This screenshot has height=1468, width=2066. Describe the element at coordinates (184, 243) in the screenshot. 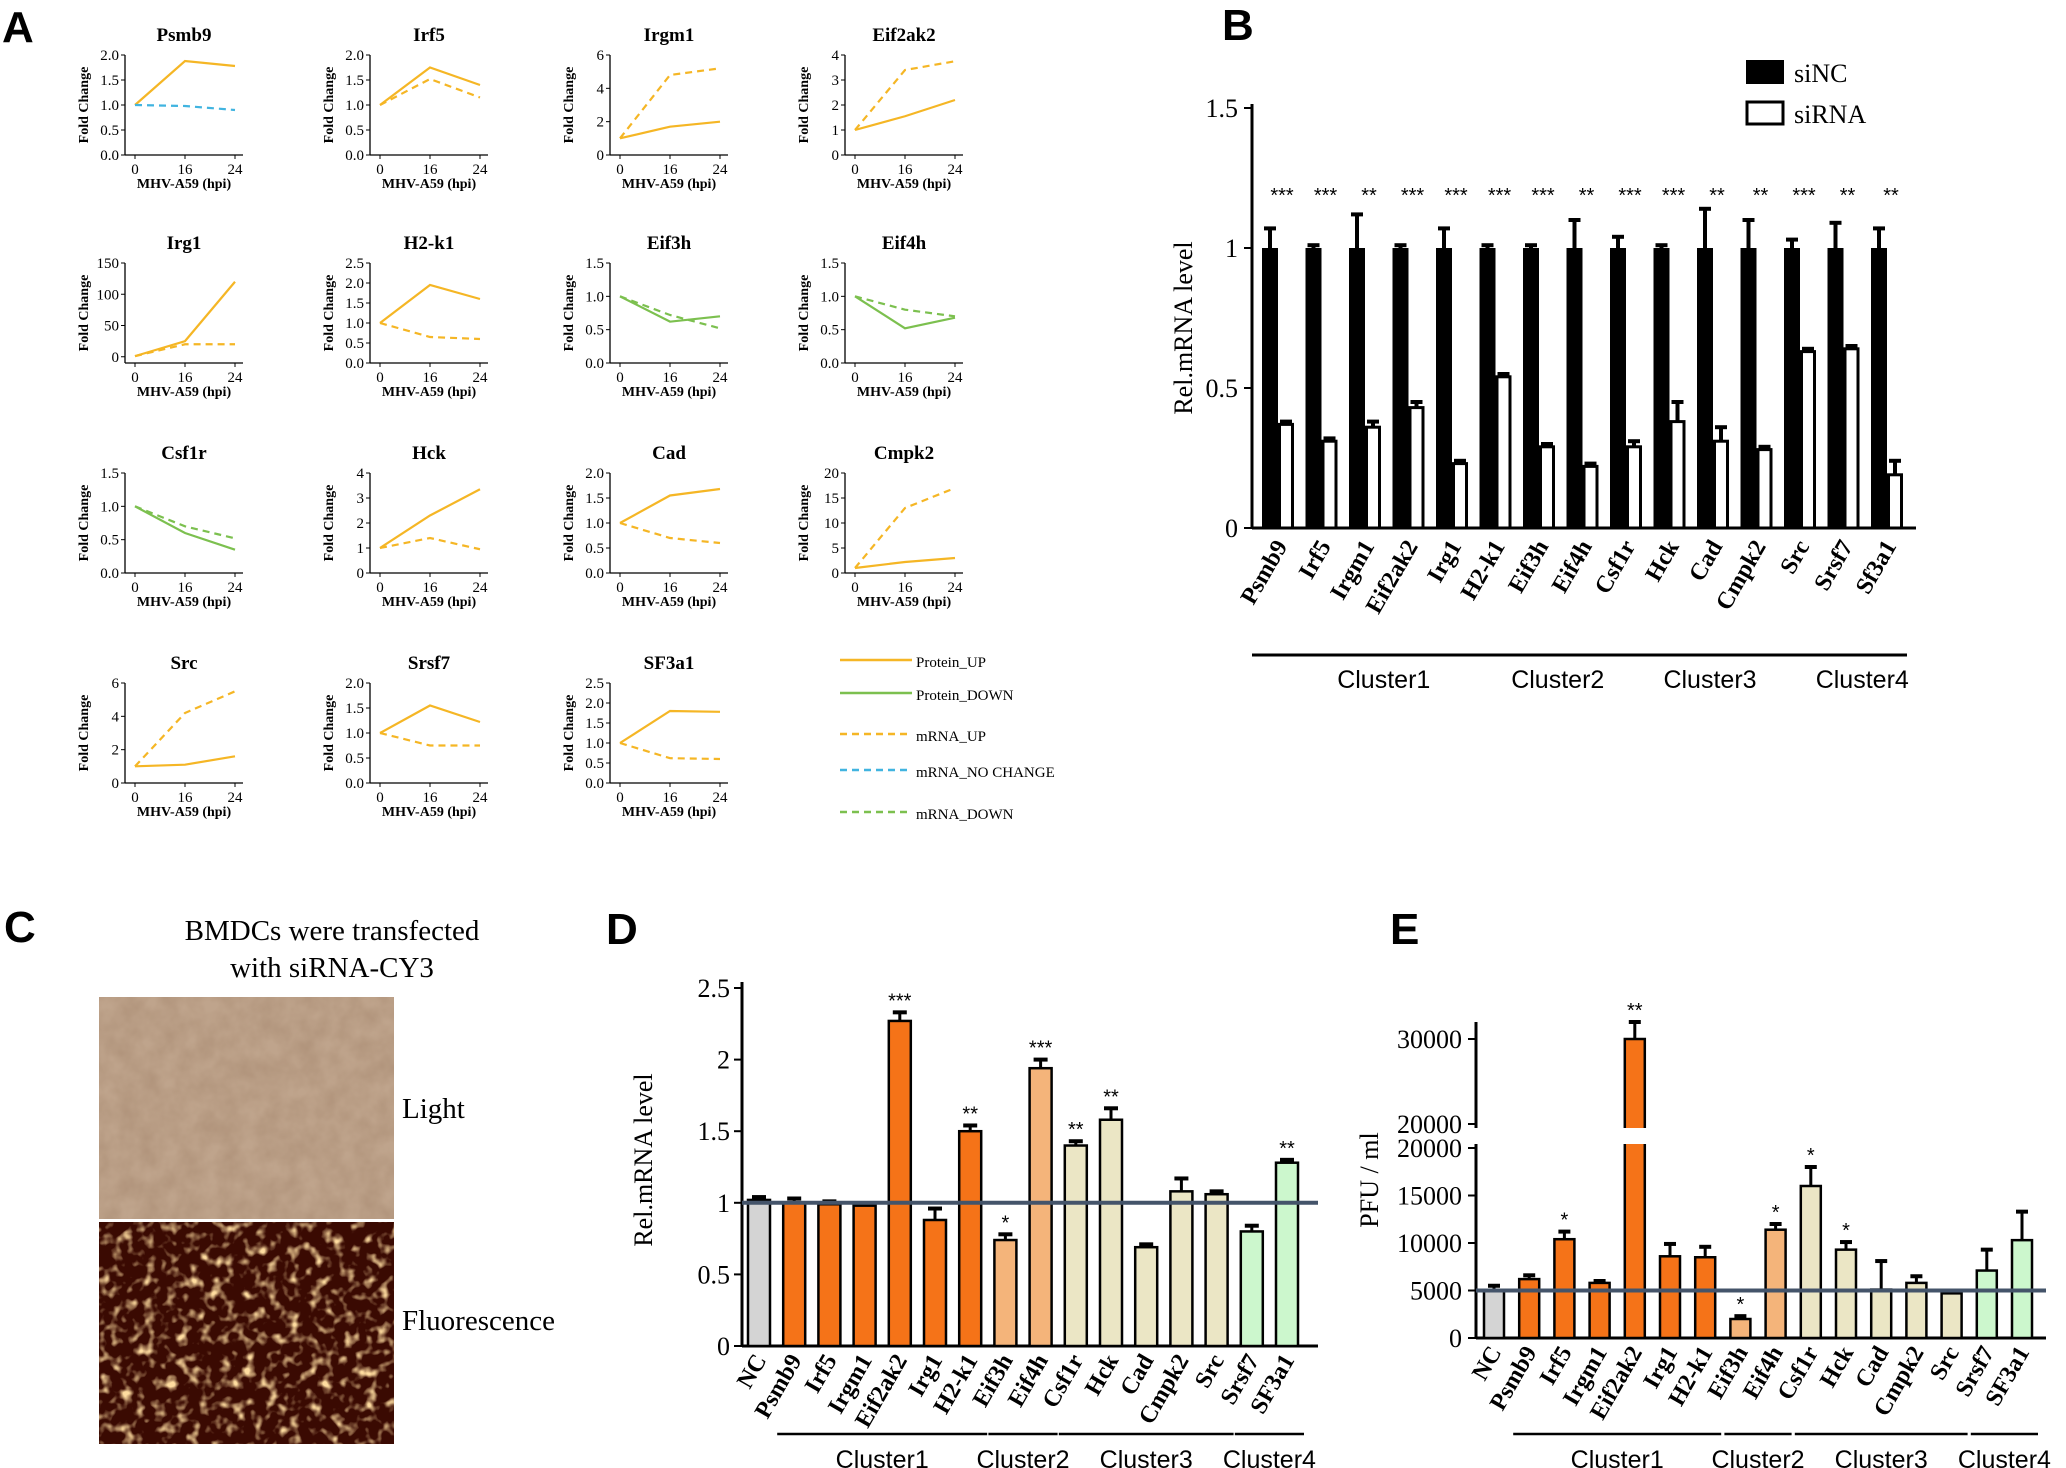

I see `small-chart-title: Irg1` at that location.